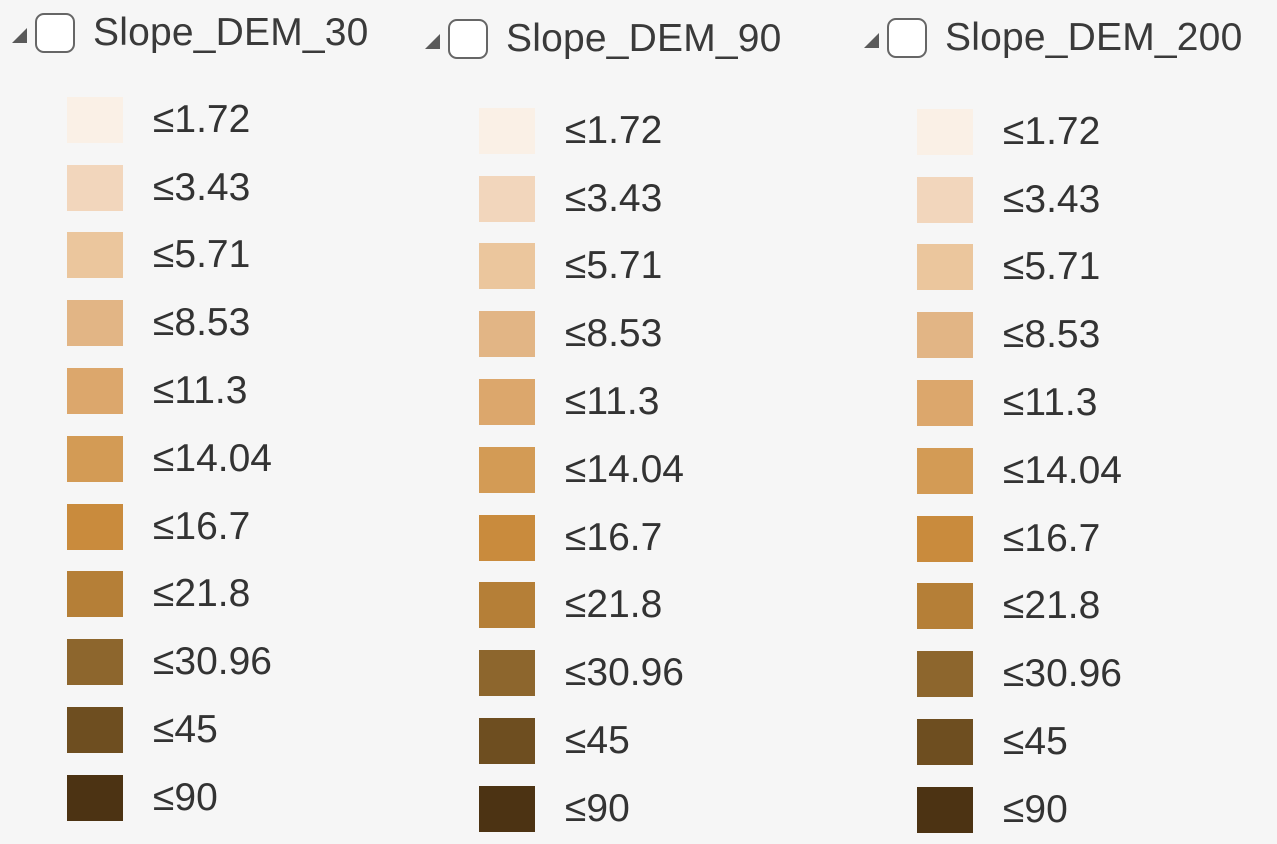 The image size is (1277, 844). I want to click on layer-header: Slope_DEM_200, so click(1047, 38).